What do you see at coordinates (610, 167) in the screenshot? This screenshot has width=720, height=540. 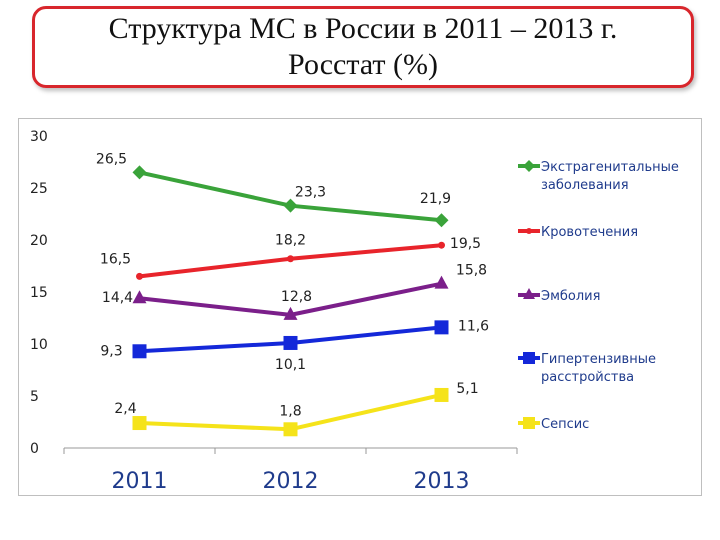 I see `legend-label: Экстрагенитальные` at bounding box center [610, 167].